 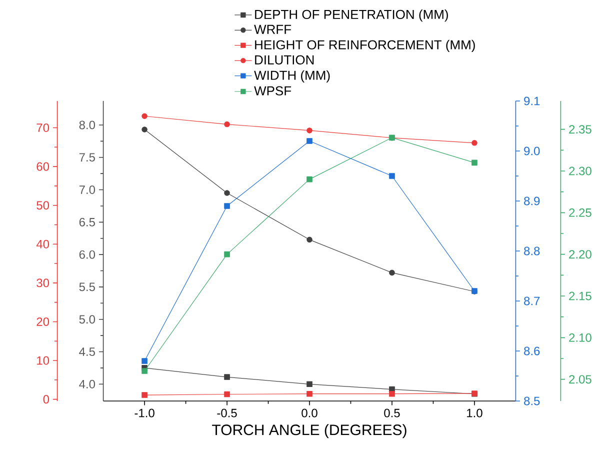 What do you see at coordinates (580, 171) in the screenshot?
I see `y-tick-label: 2.30` at bounding box center [580, 171].